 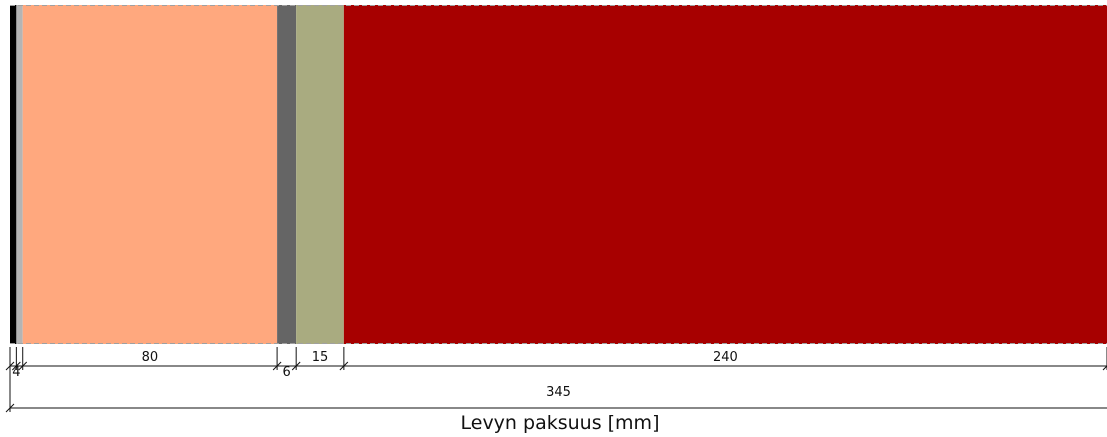 I want to click on small-dimension-label-1: 6, so click(x=286, y=372).